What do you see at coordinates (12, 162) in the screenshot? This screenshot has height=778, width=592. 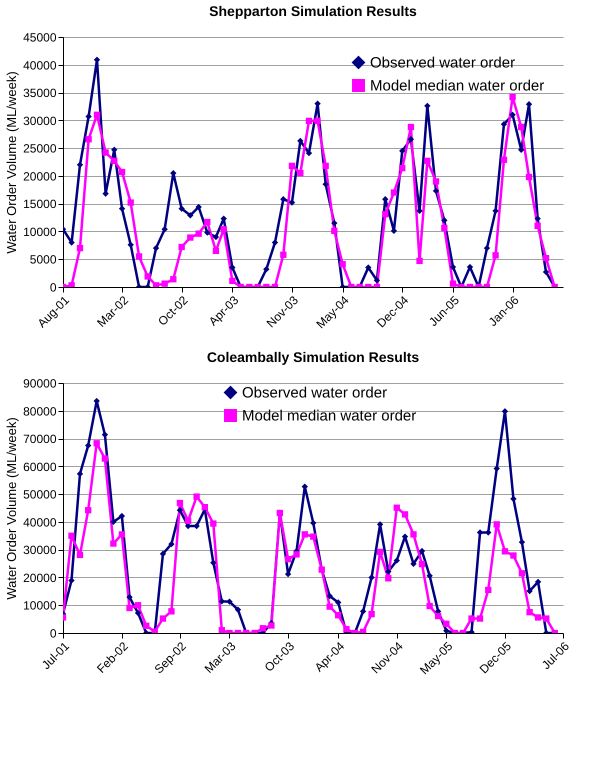 I see `y-axis-title: Water Order Volume (ML/week)` at bounding box center [12, 162].